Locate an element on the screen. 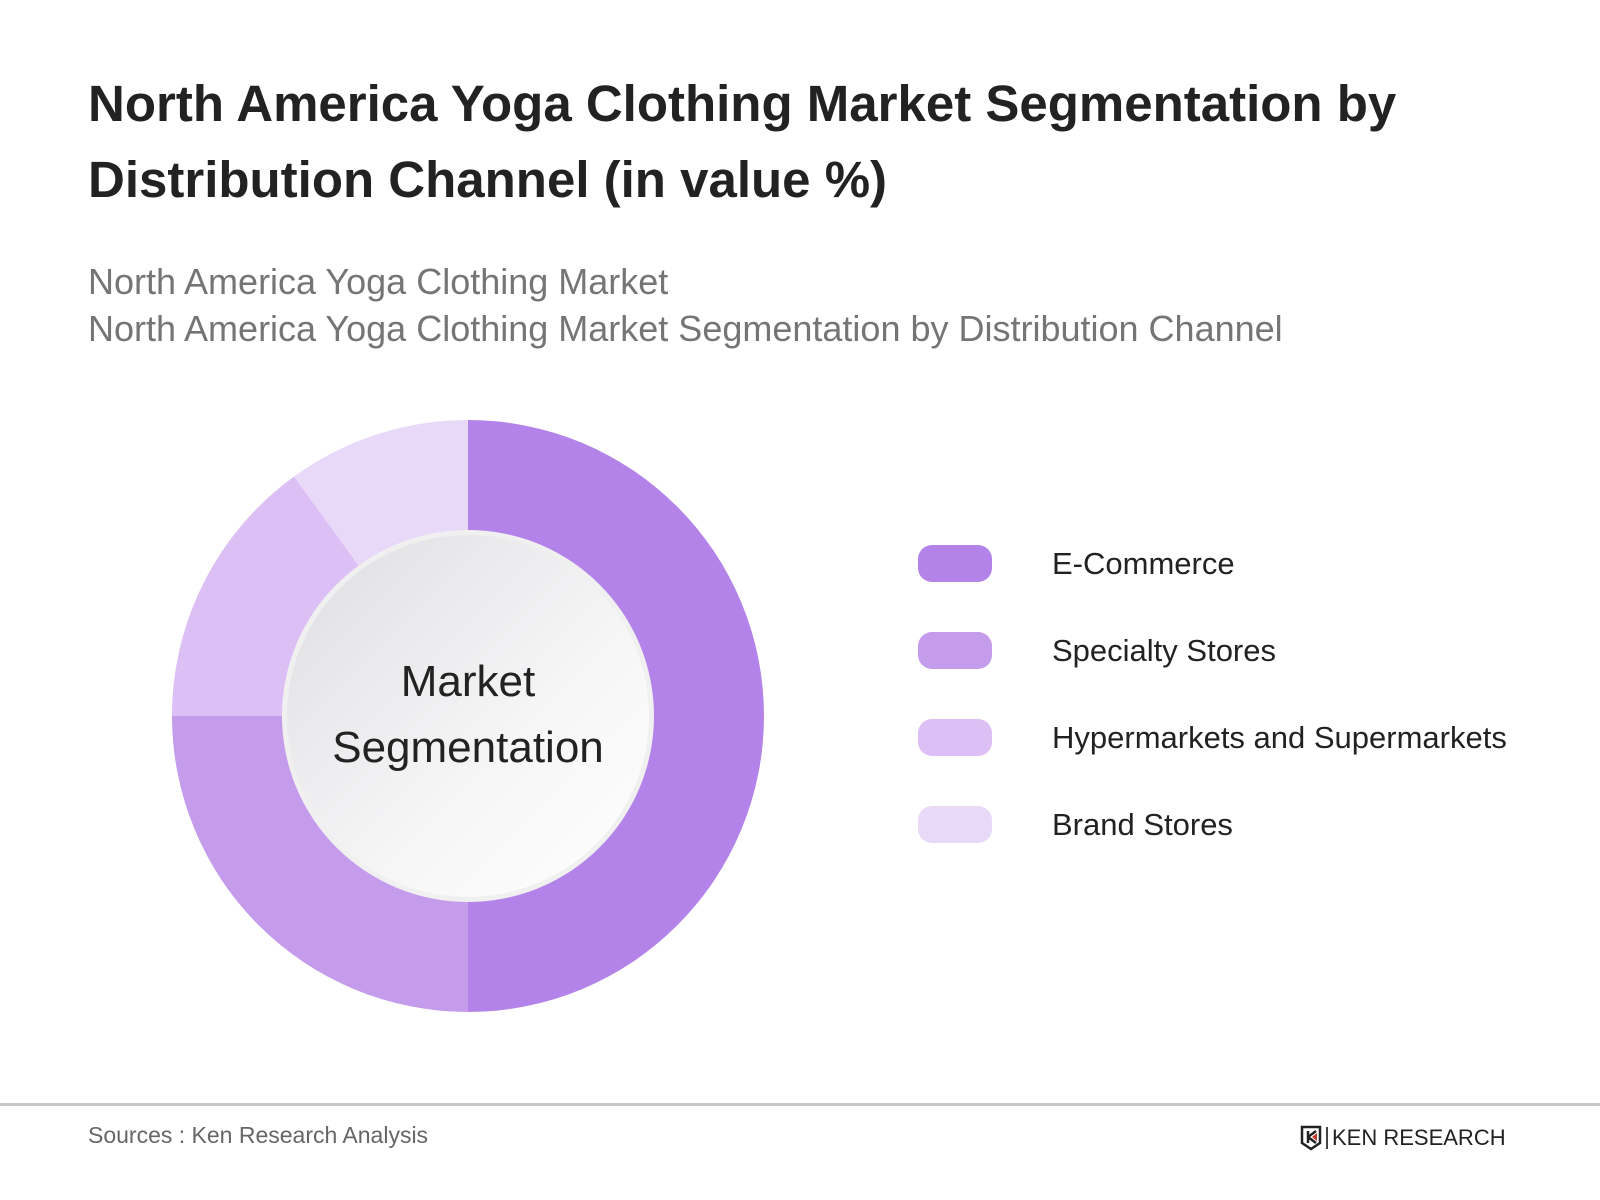  donut-slice-e-commerce is located at coordinates (616, 716).